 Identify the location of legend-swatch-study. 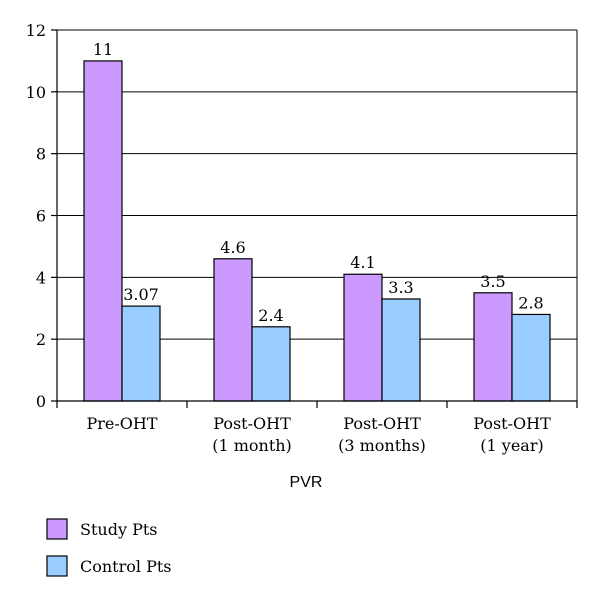
(57, 529).